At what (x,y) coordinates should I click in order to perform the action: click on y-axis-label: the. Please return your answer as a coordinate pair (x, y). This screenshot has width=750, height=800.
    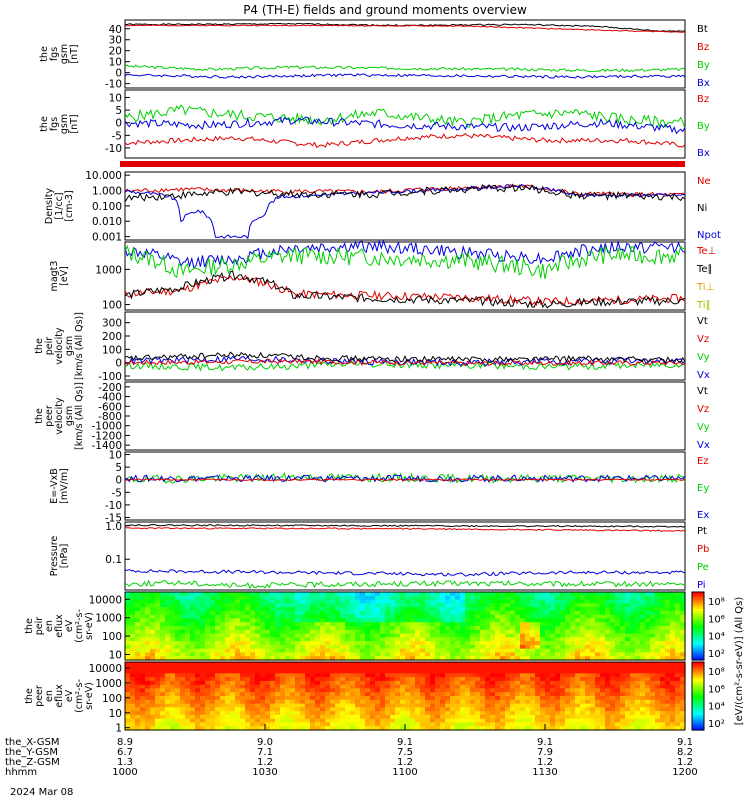
    Looking at the image, I should click on (29, 626).